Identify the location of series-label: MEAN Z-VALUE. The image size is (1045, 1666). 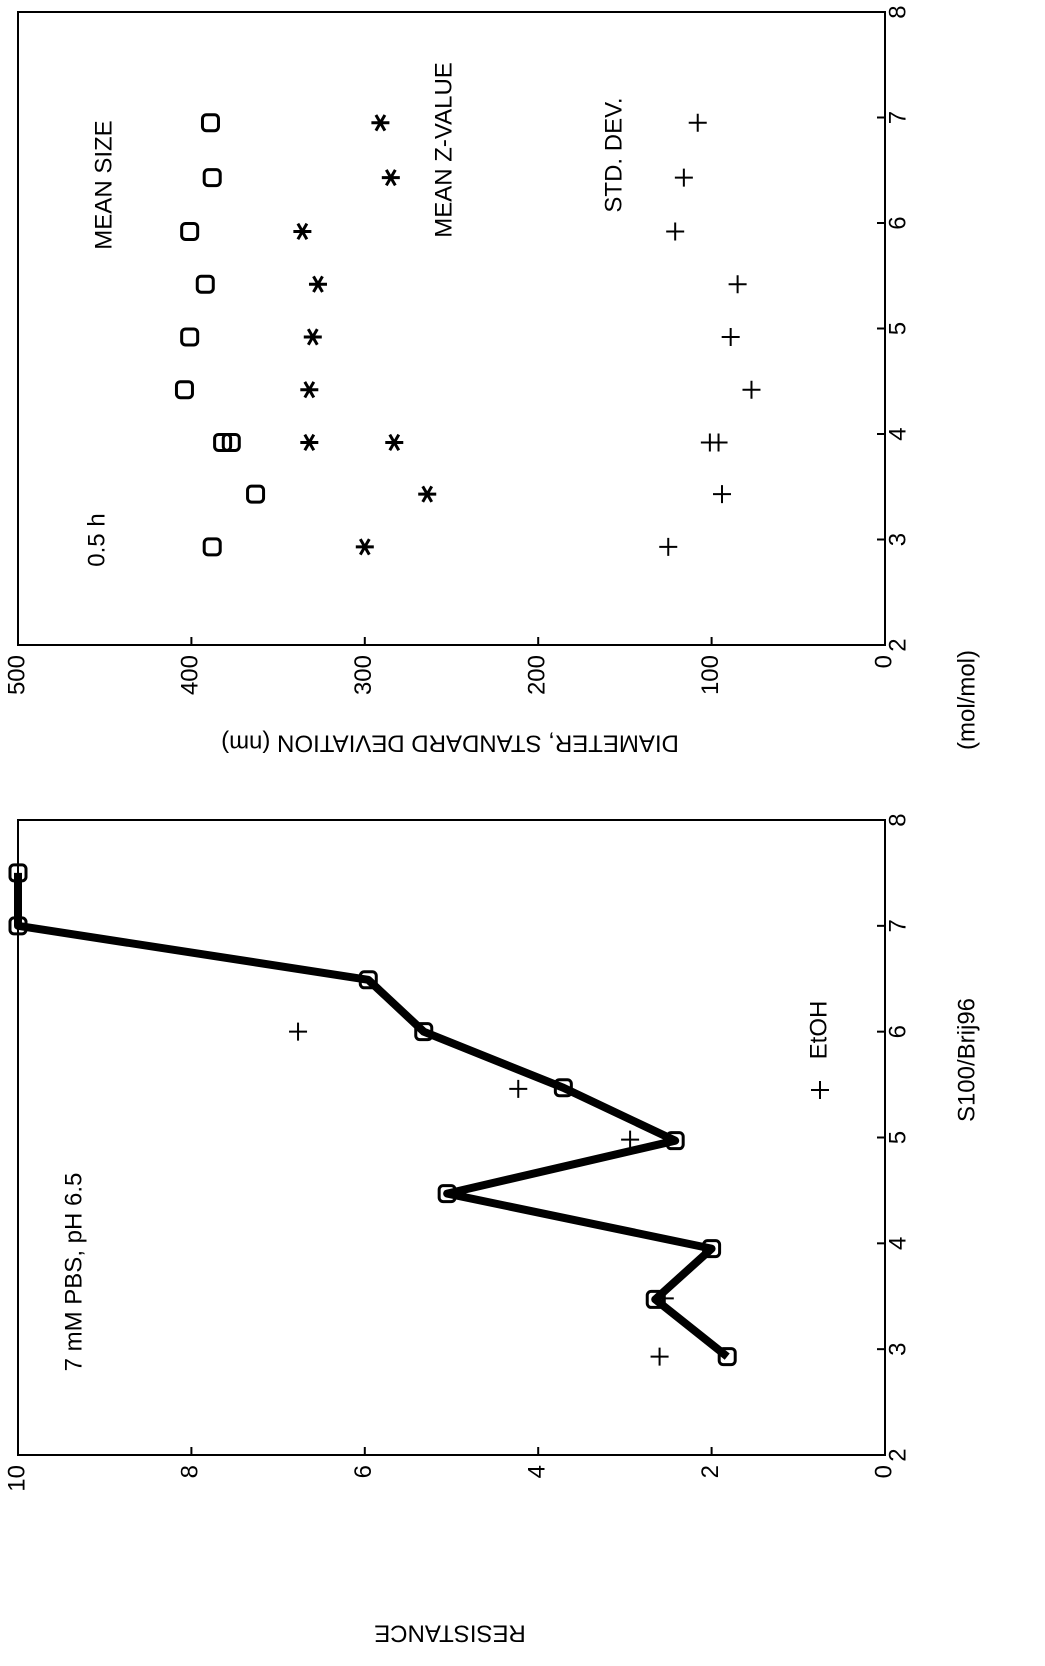
(443, 150).